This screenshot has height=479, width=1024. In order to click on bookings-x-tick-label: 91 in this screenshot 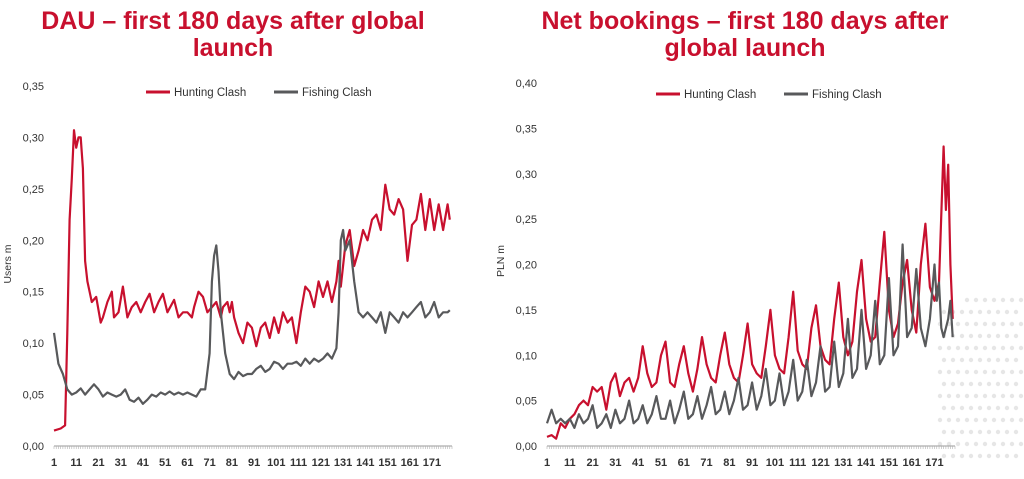, I will do `click(752, 463)`.